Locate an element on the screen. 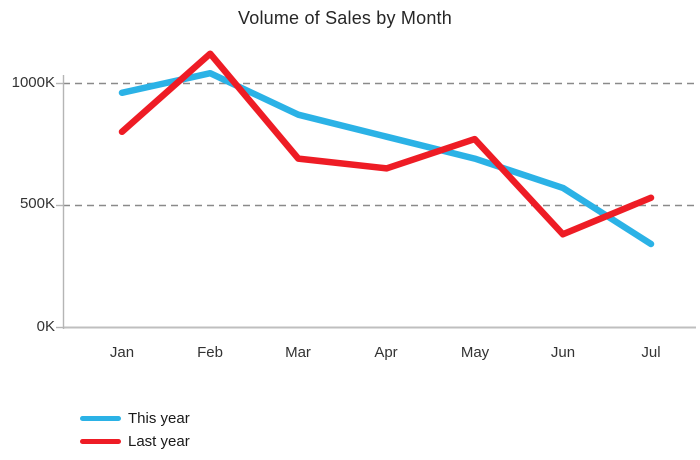 This screenshot has width=700, height=460. legend-swatch-last-year is located at coordinates (100, 441).